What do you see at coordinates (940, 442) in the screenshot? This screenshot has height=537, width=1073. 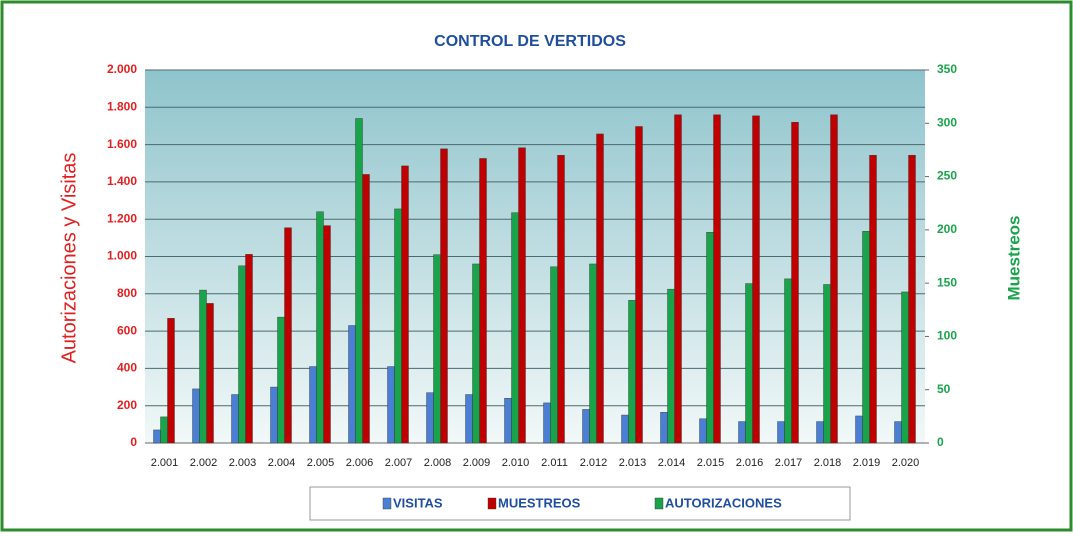 I see `y2-tick-label: 0` at bounding box center [940, 442].